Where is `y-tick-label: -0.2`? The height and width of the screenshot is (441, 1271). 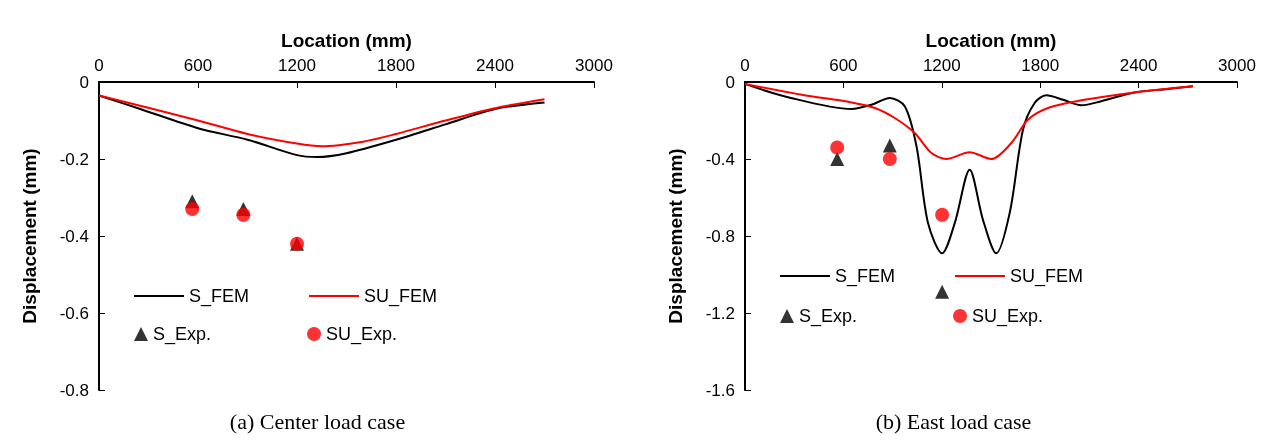 y-tick-label: -0.2 is located at coordinates (74, 159).